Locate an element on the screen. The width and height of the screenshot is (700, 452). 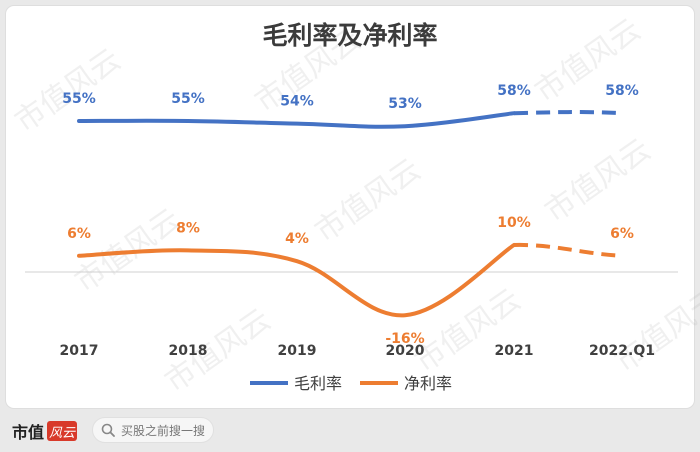
data-label: 4% is located at coordinates (297, 239).